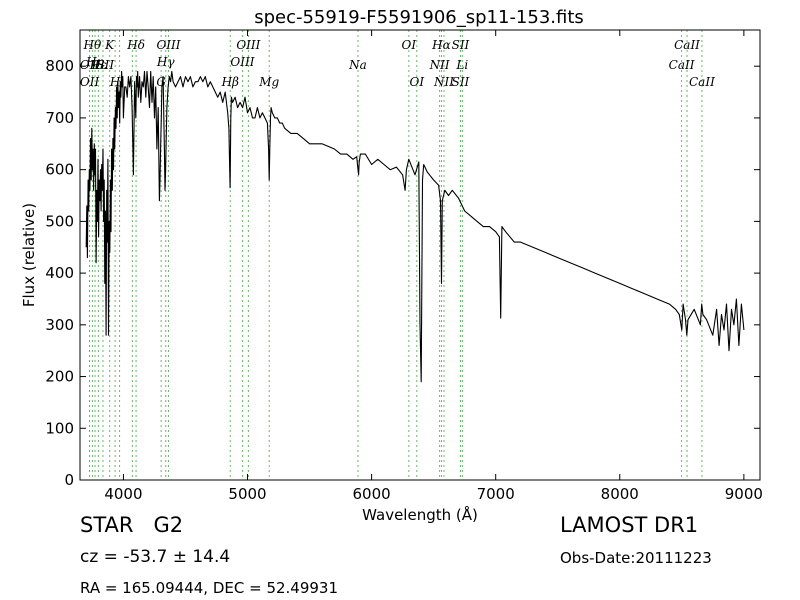 This screenshot has width=800, height=600. Describe the element at coordinates (168, 525) in the screenshot. I see `object-subclass: G2` at that location.